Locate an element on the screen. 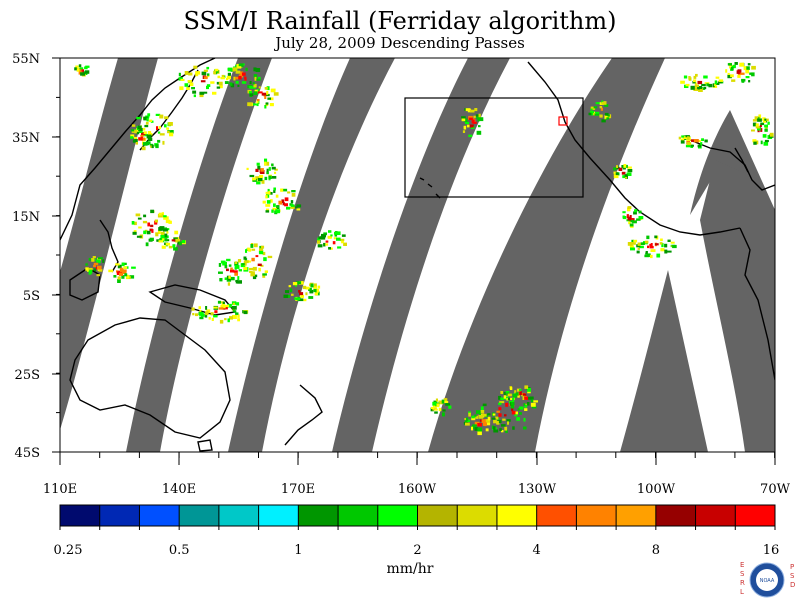 Image resolution: width=800 pixels, height=600 pixels. colorbar-swatch is located at coordinates (556, 515).